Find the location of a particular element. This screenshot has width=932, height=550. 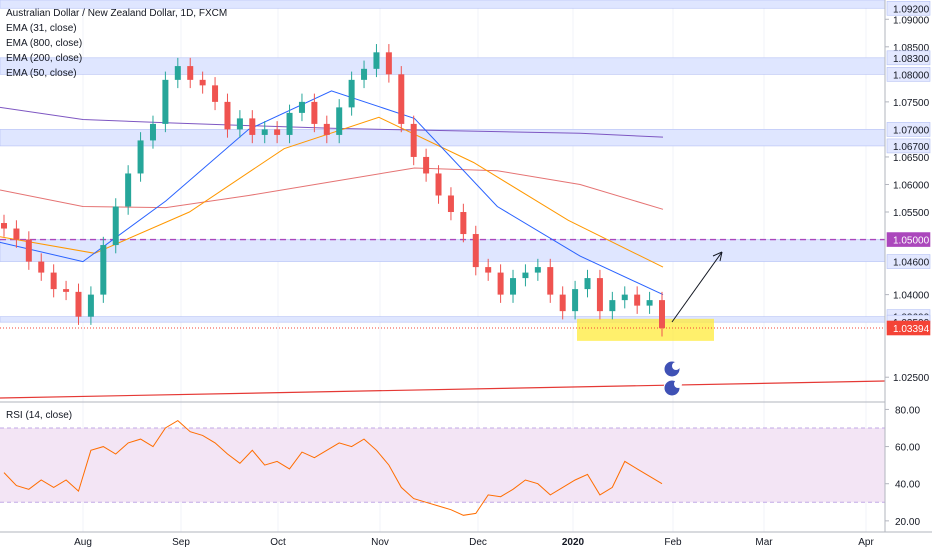

price-tag-label: 1.09200 is located at coordinates (911, 9).